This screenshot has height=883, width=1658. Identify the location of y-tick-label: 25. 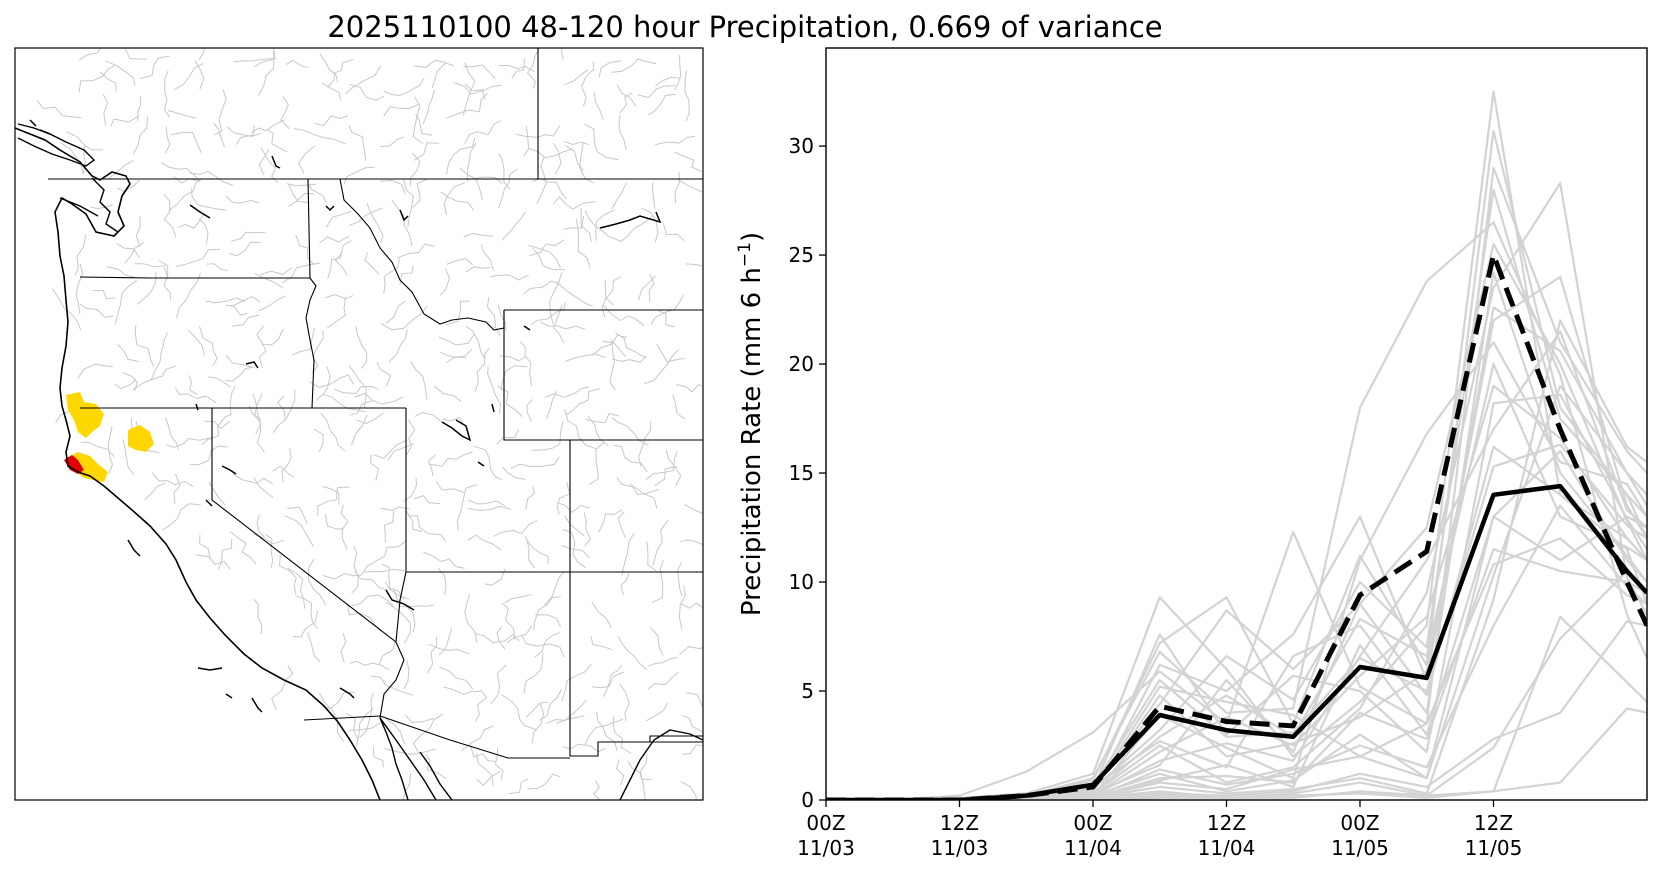
(801, 255).